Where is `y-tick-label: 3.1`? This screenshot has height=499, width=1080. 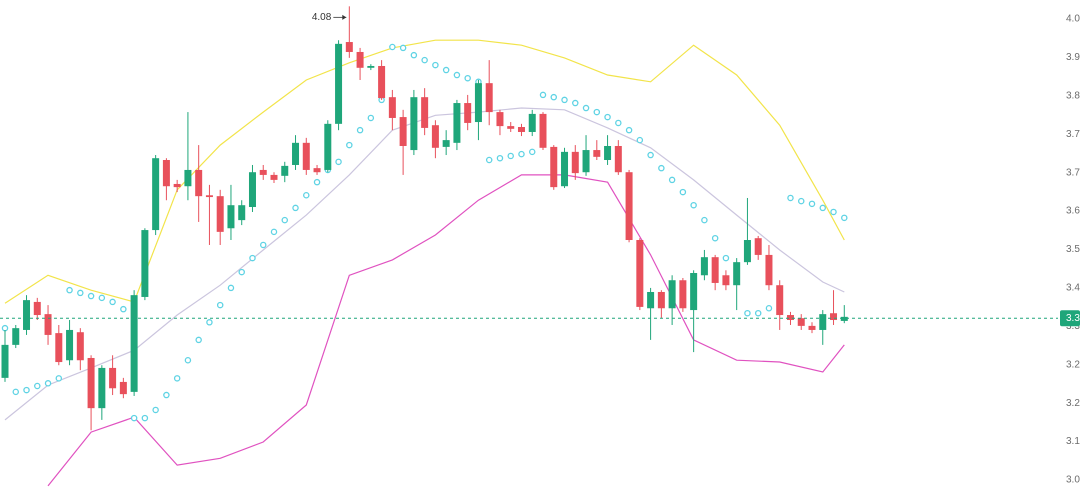 y-tick-label: 3.1 is located at coordinates (1073, 441).